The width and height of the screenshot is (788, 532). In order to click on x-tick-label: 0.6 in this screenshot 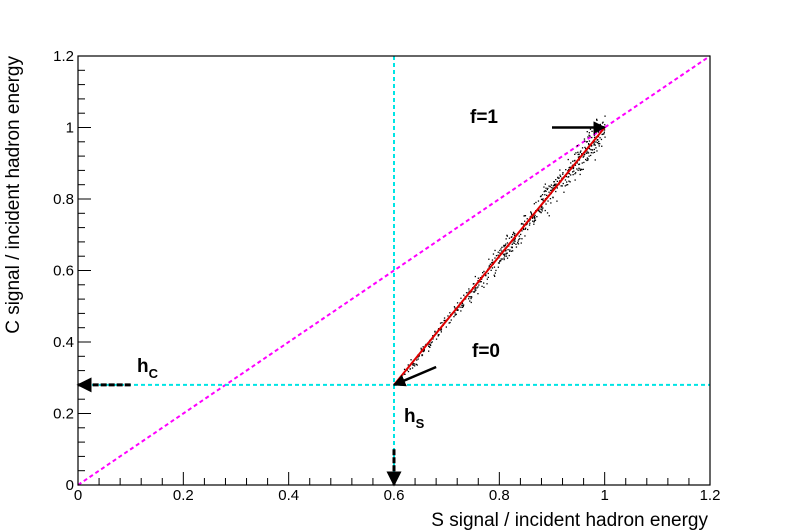, I will do `click(394, 495)`.